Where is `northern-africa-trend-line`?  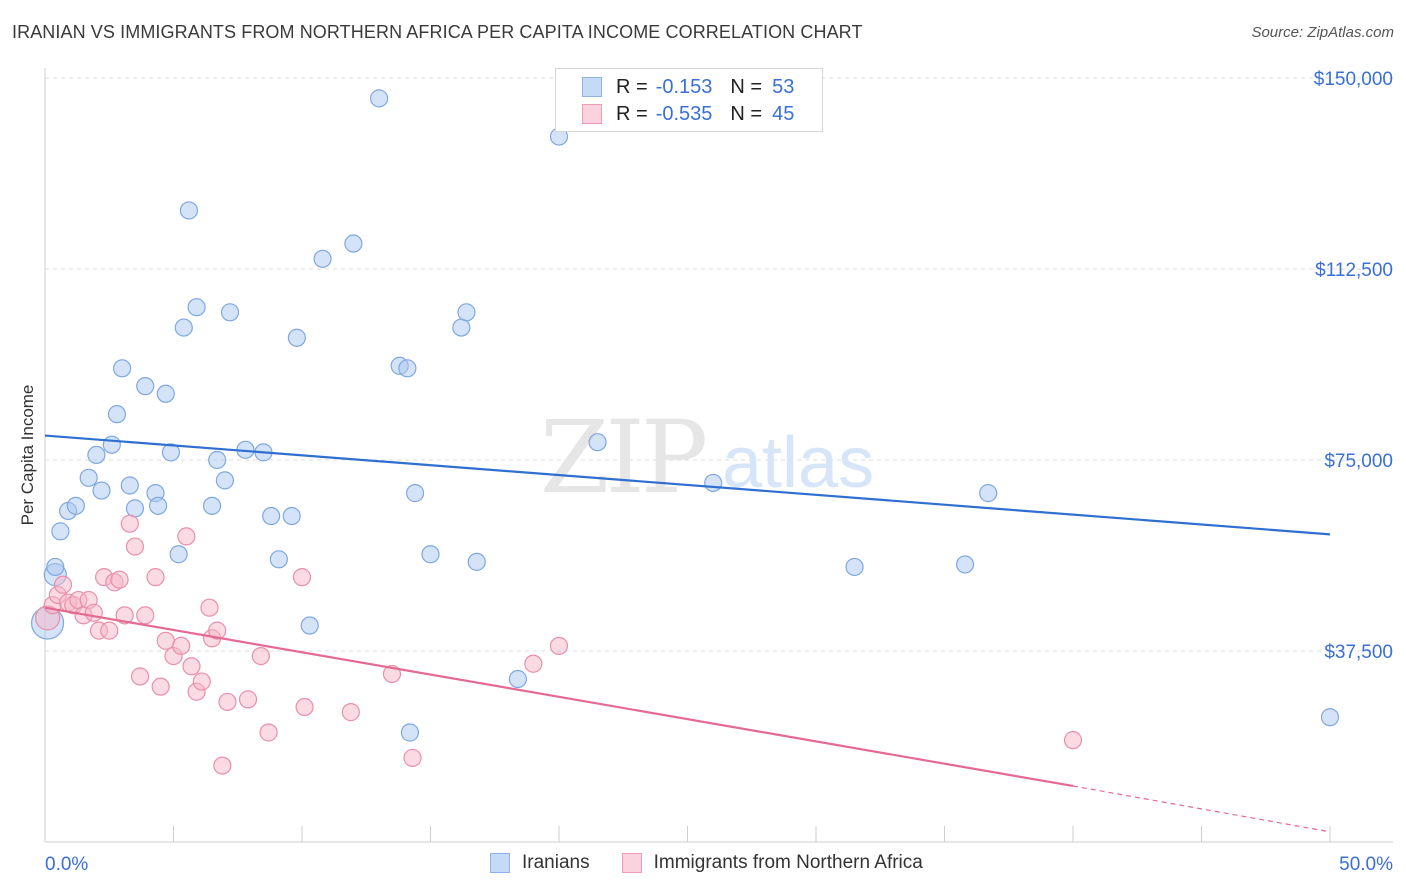 northern-africa-trend-line is located at coordinates (559, 697).